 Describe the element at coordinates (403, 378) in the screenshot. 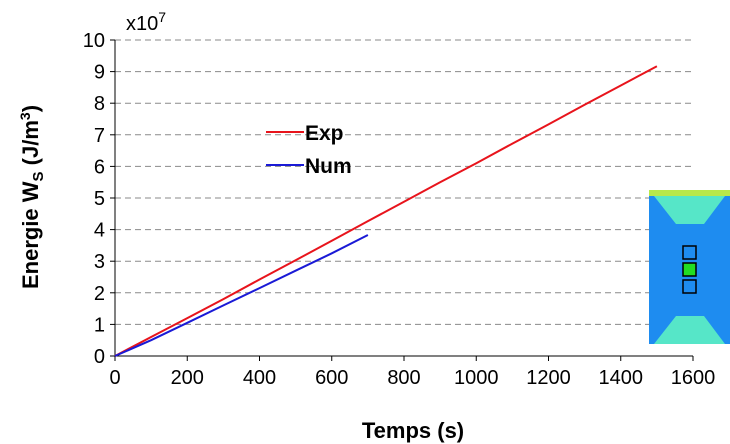

I see `x-tick-label: 800` at that location.